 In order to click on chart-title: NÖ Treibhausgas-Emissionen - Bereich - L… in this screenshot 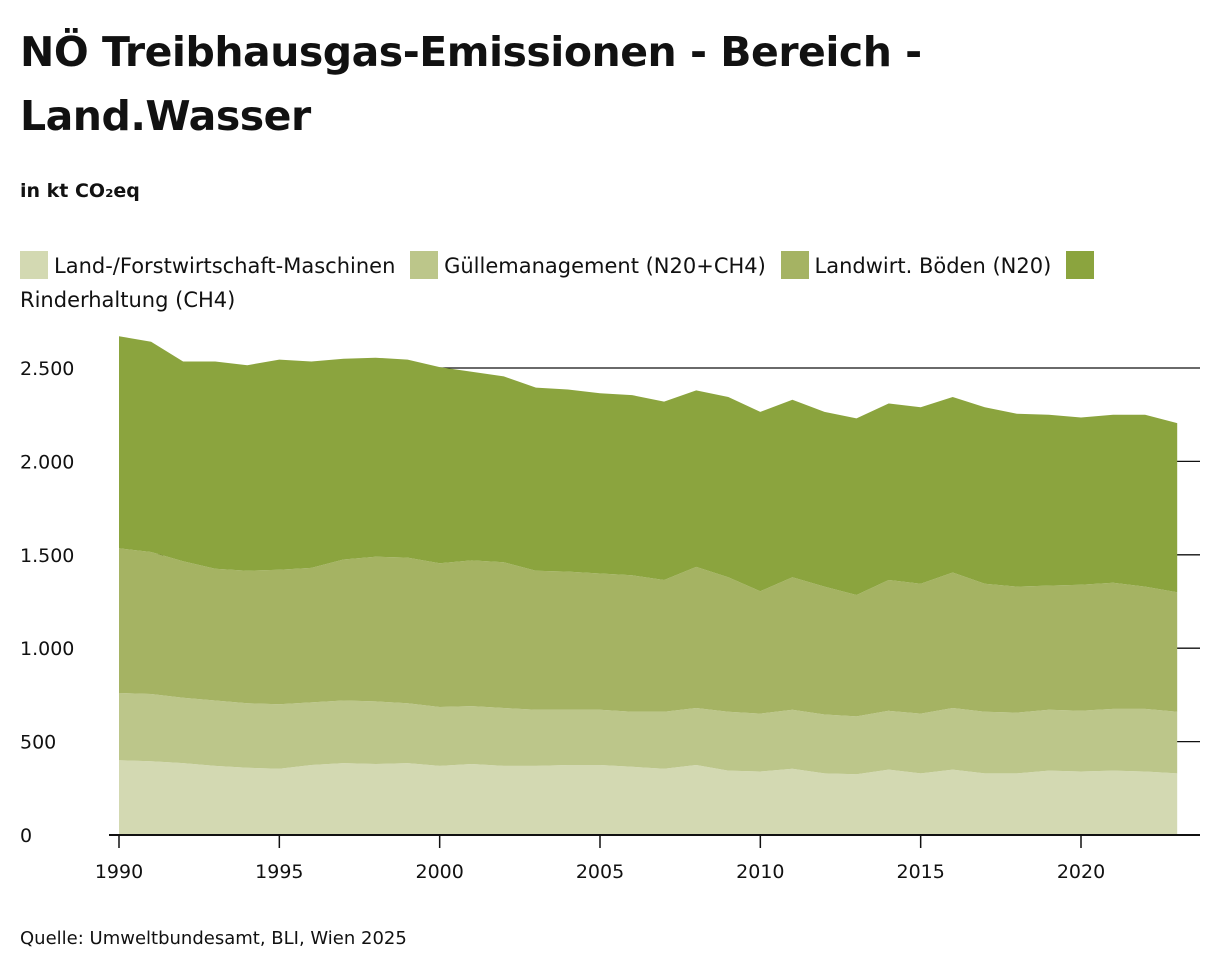, I will do `click(471, 84)`.